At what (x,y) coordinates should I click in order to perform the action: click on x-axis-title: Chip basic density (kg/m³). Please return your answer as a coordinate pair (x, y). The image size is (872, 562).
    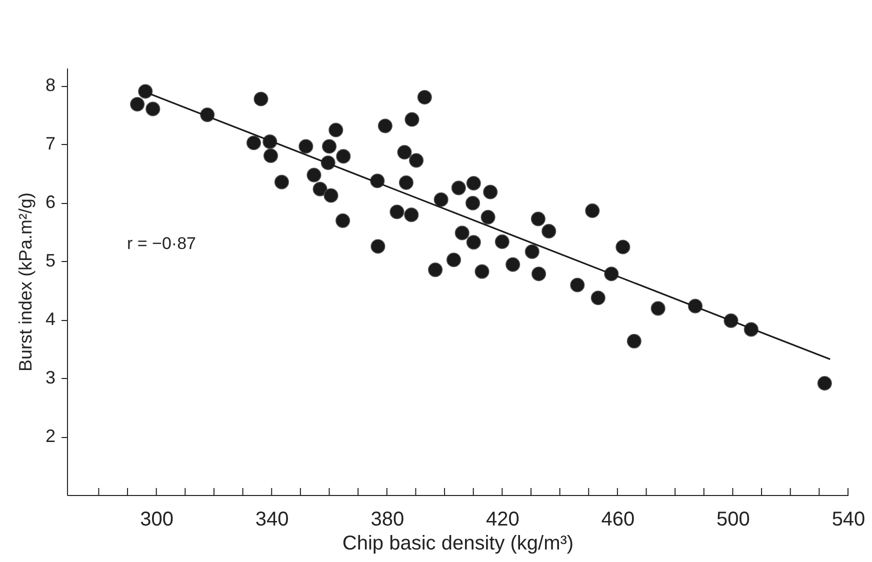
    Looking at the image, I should click on (458, 543).